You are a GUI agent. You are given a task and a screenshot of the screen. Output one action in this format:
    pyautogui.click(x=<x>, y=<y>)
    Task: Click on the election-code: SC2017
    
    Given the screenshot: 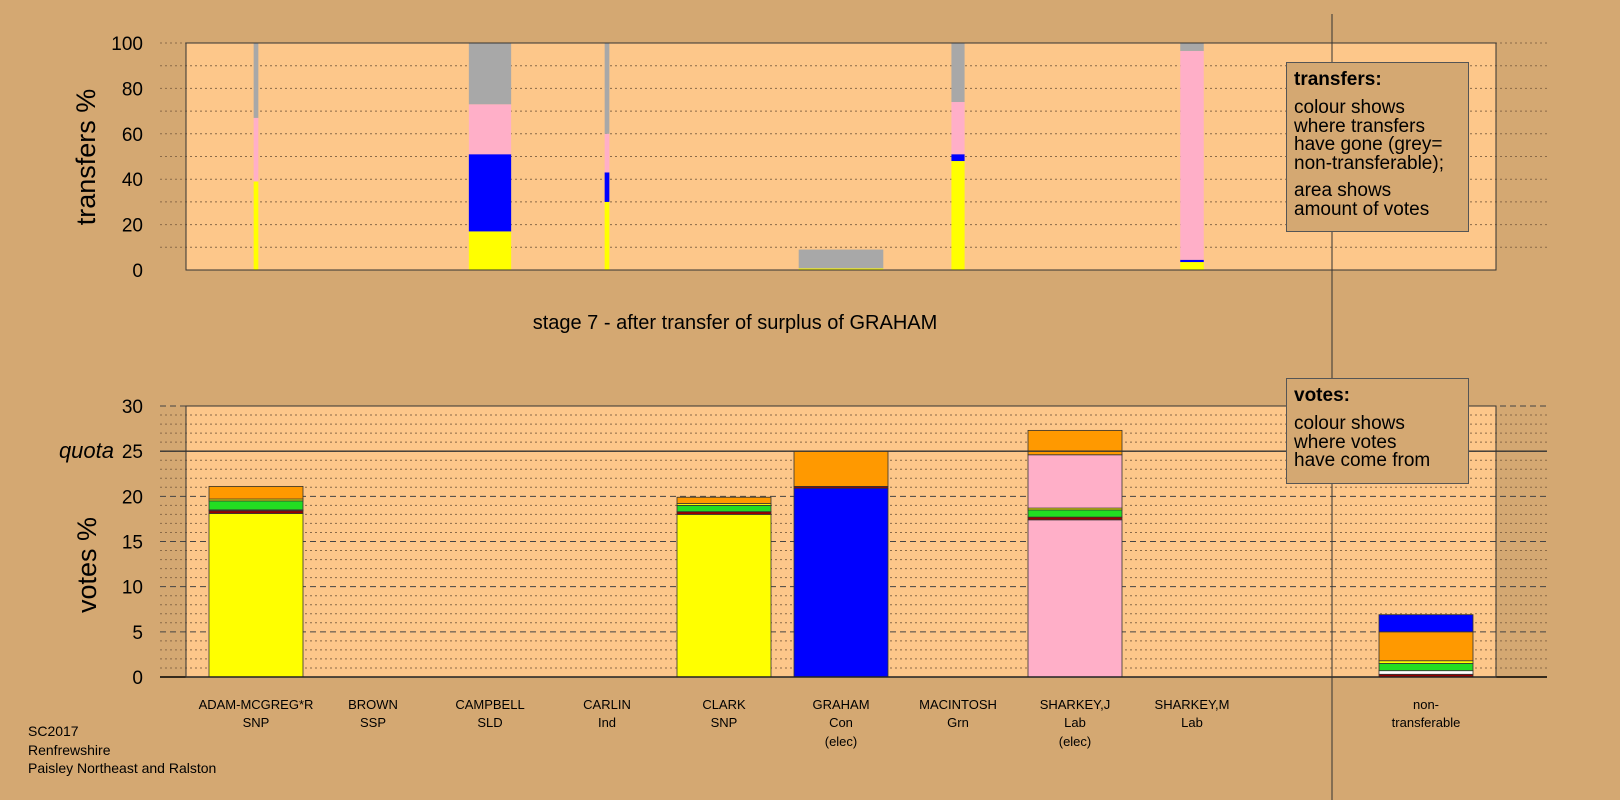 What is the action you would take?
    pyautogui.click(x=53, y=731)
    